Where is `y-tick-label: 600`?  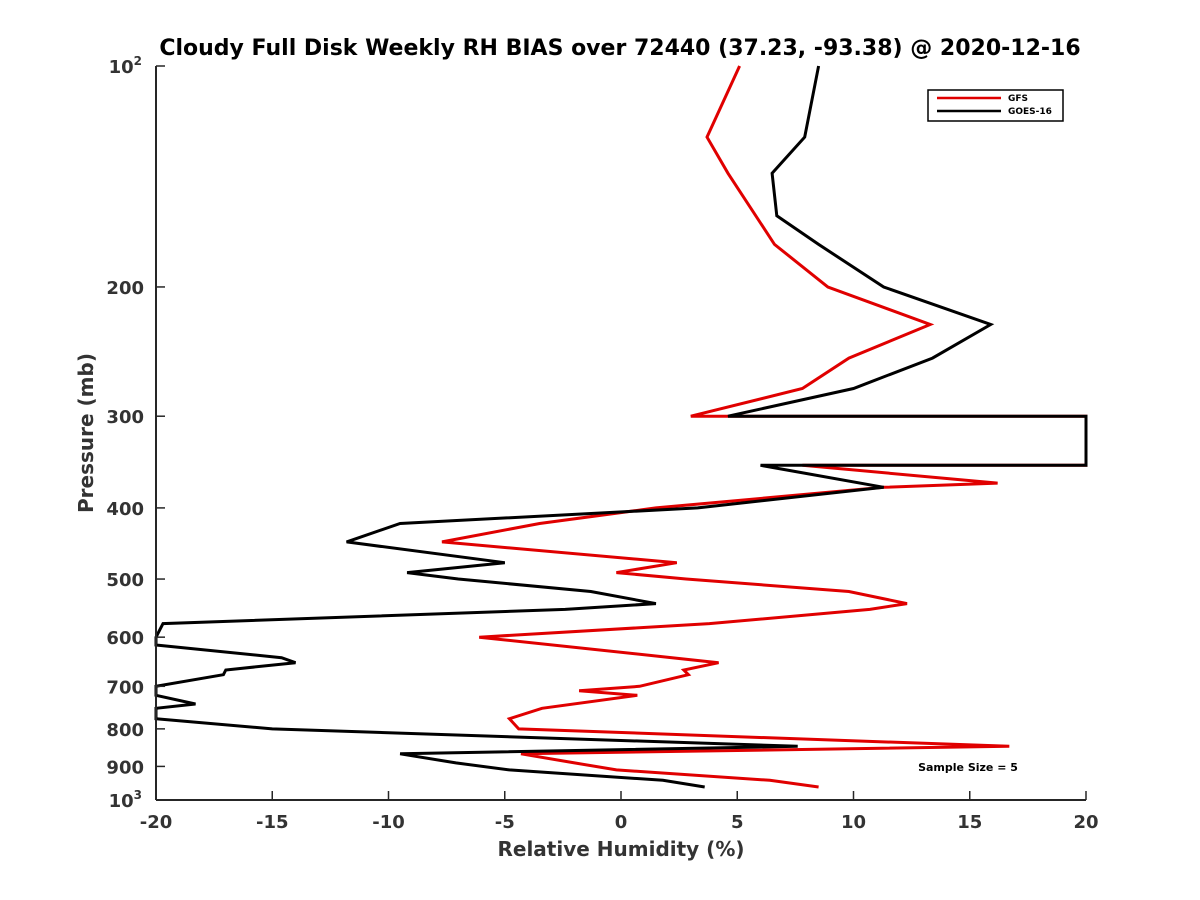
y-tick-label: 600 is located at coordinates (125, 638).